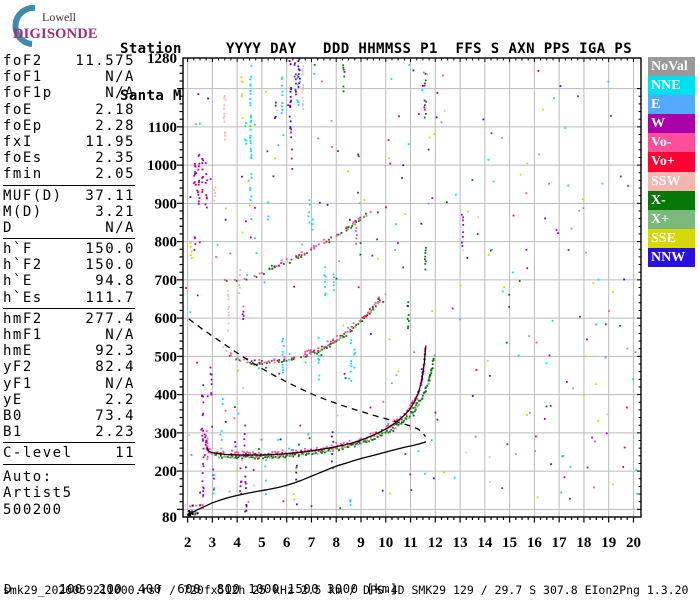  Describe the element at coordinates (18, 249) in the screenshot. I see `param-label: h`F` at that location.